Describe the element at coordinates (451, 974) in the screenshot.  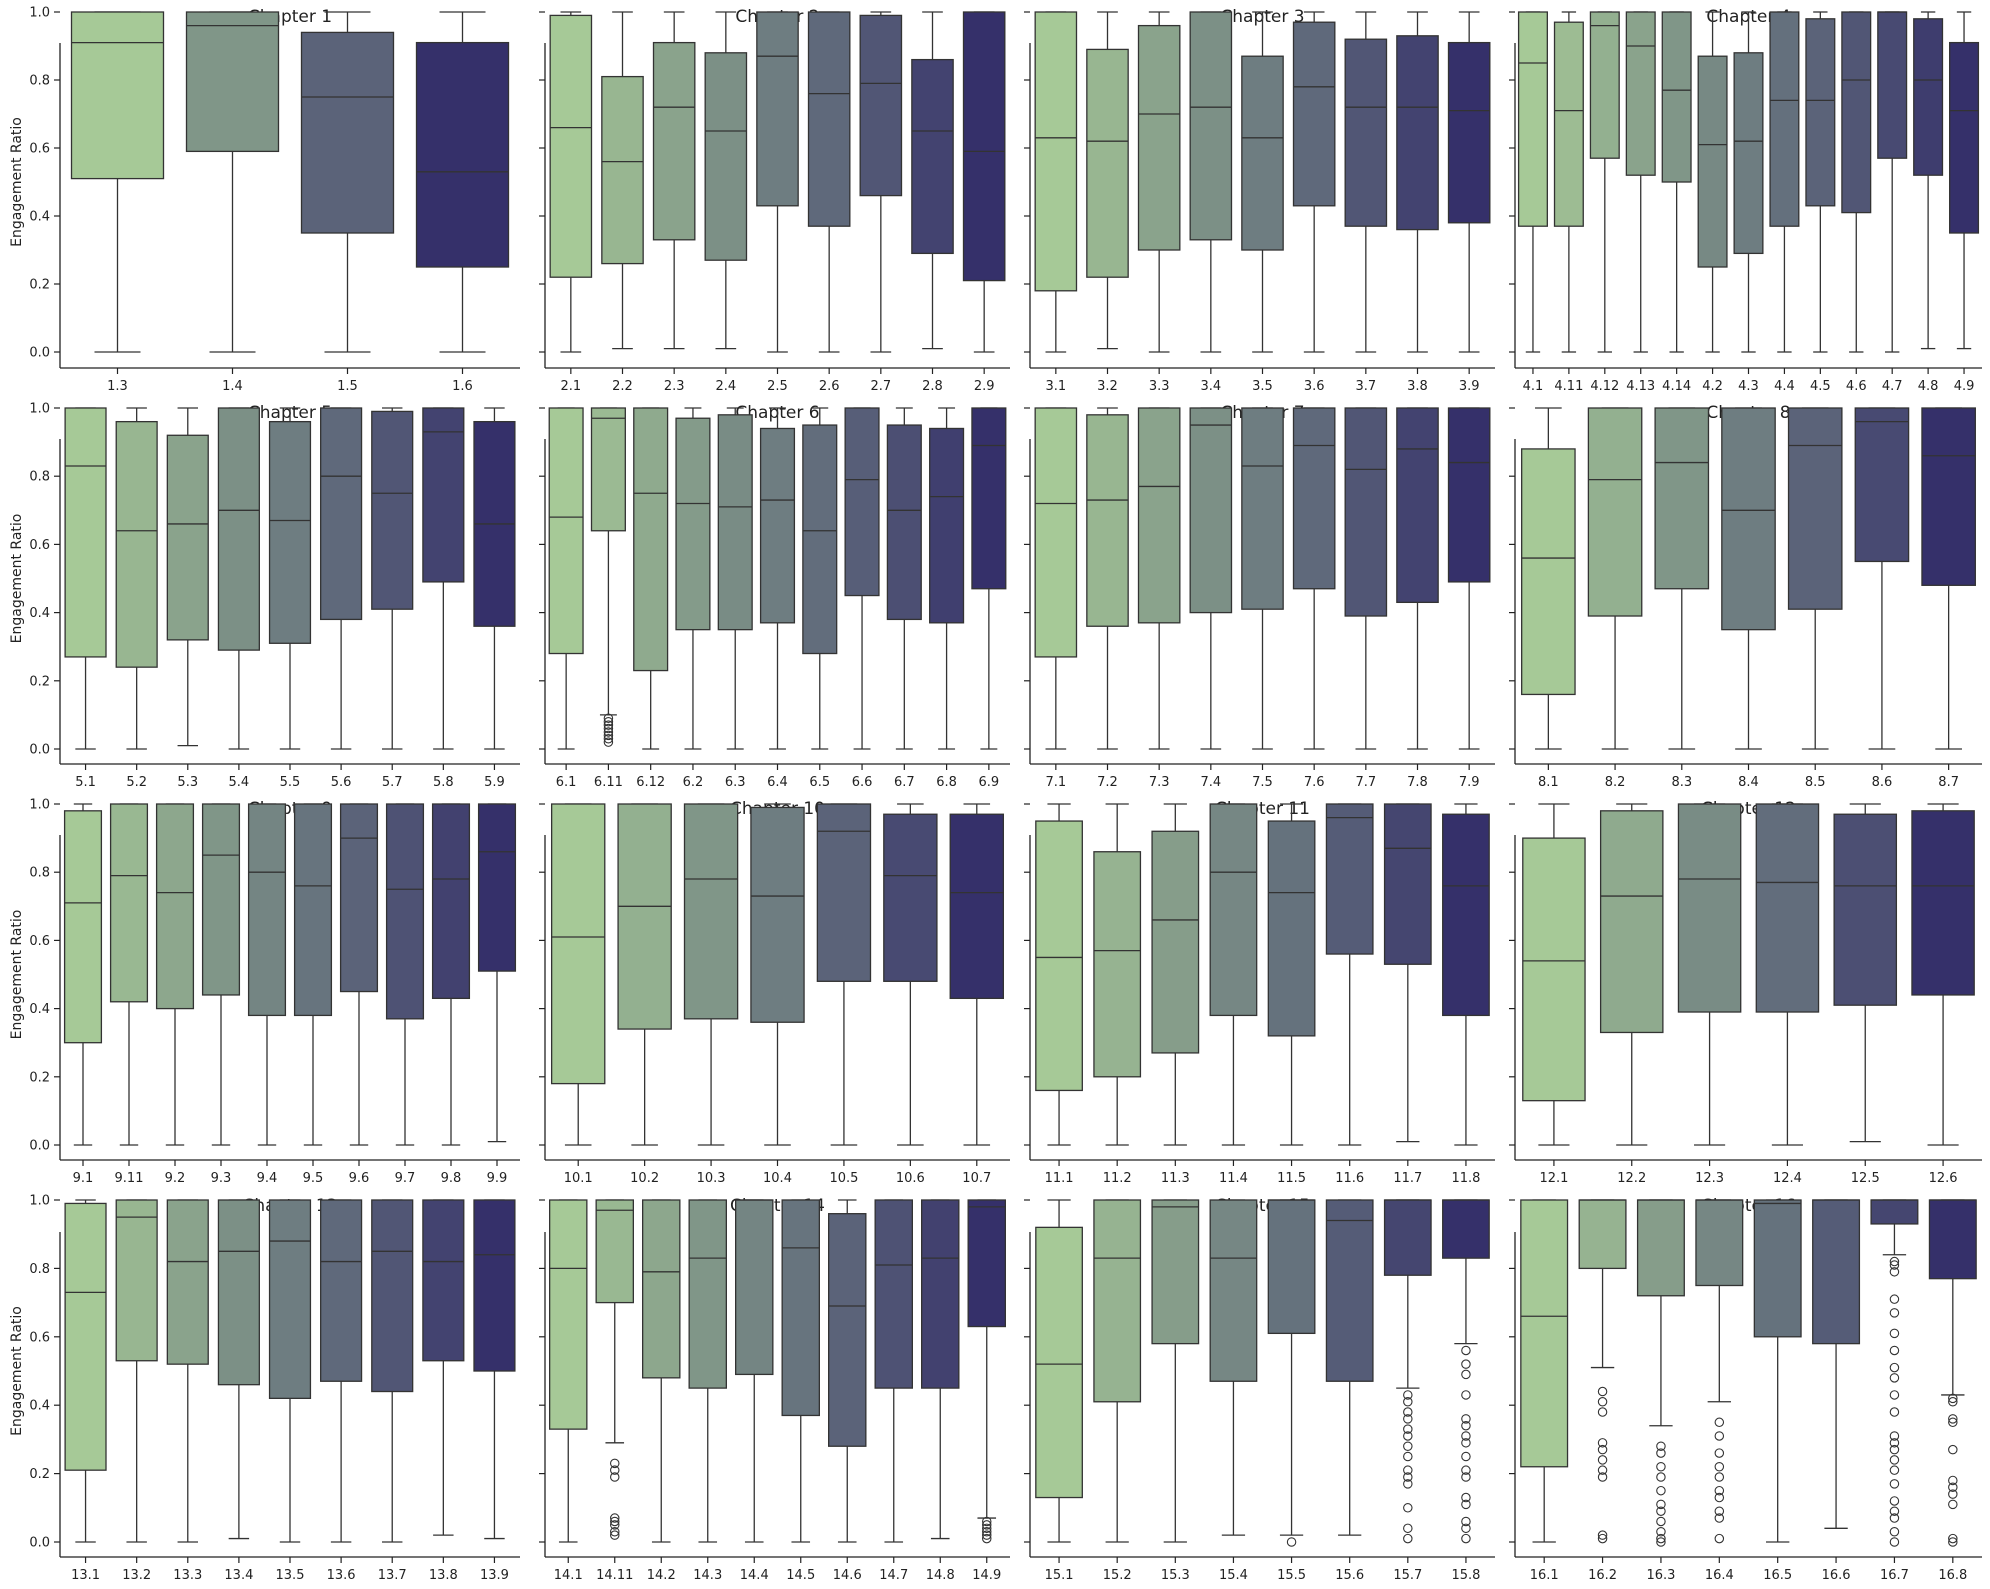
I see `box-9.8` at that location.